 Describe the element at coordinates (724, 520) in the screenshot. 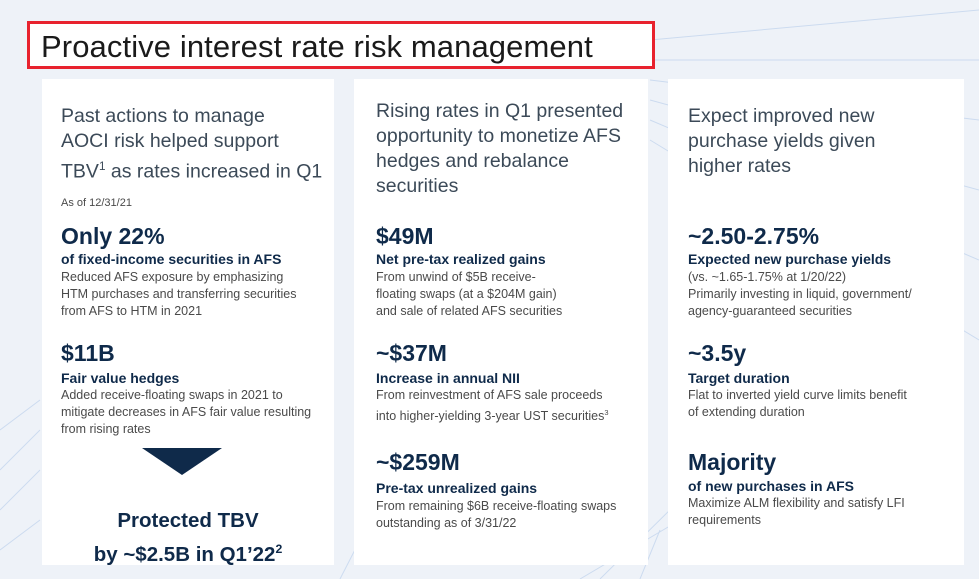

I see `metric-description: requirements` at that location.